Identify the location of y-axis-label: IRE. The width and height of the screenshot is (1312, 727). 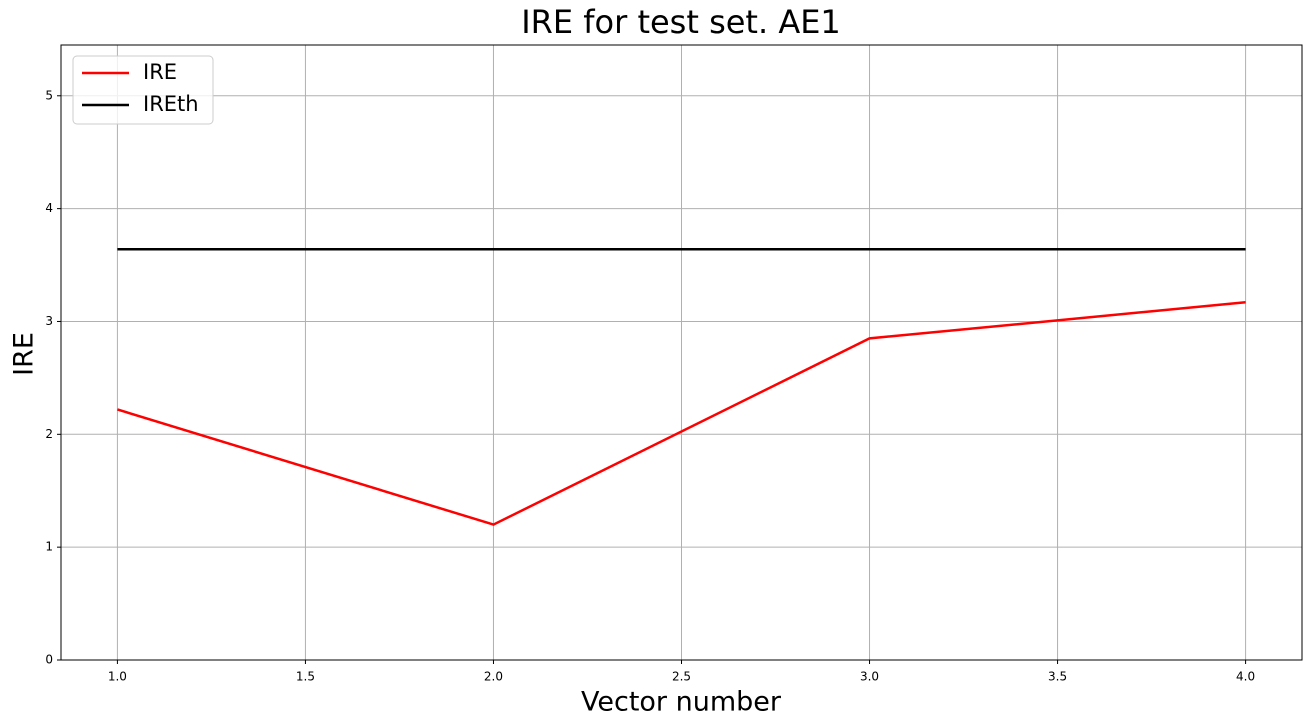
(24, 354).